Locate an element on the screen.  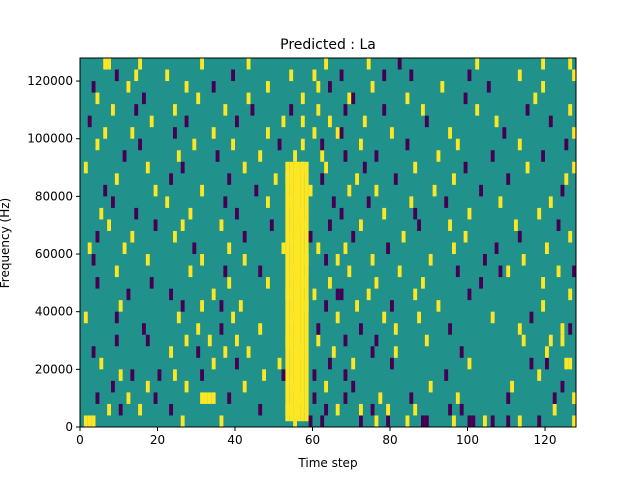
x-tick-label: 40 is located at coordinates (234, 440).